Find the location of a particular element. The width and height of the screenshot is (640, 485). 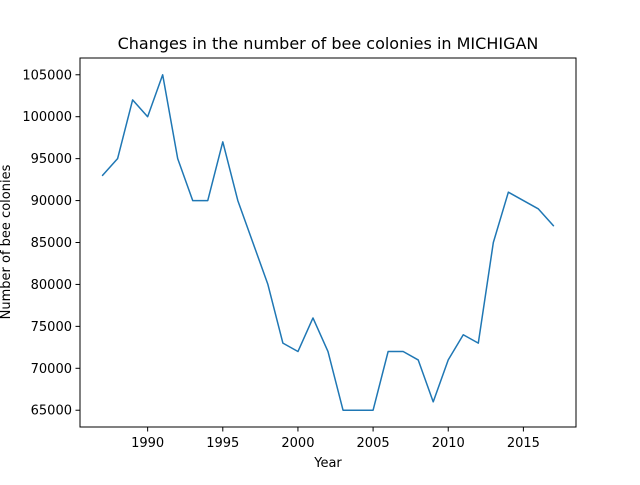

x-tick-label: 2015 is located at coordinates (523, 443).